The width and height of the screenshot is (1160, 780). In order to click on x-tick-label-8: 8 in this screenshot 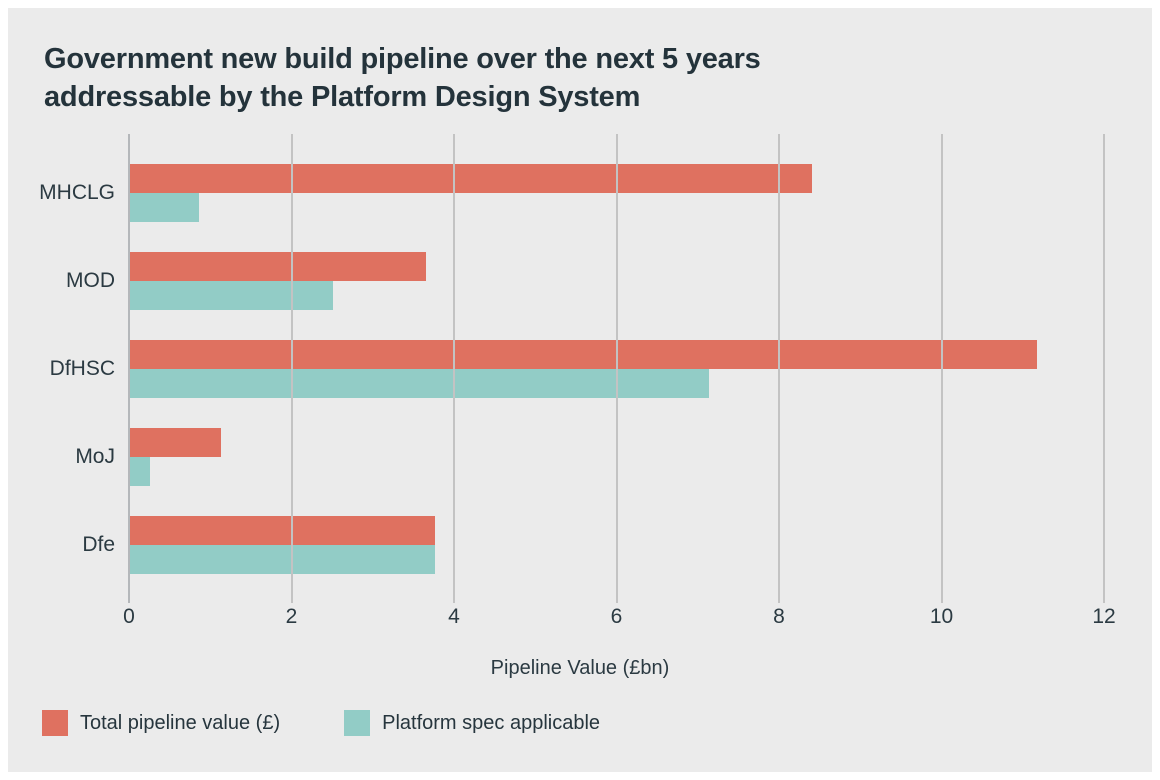, I will do `click(779, 616)`.